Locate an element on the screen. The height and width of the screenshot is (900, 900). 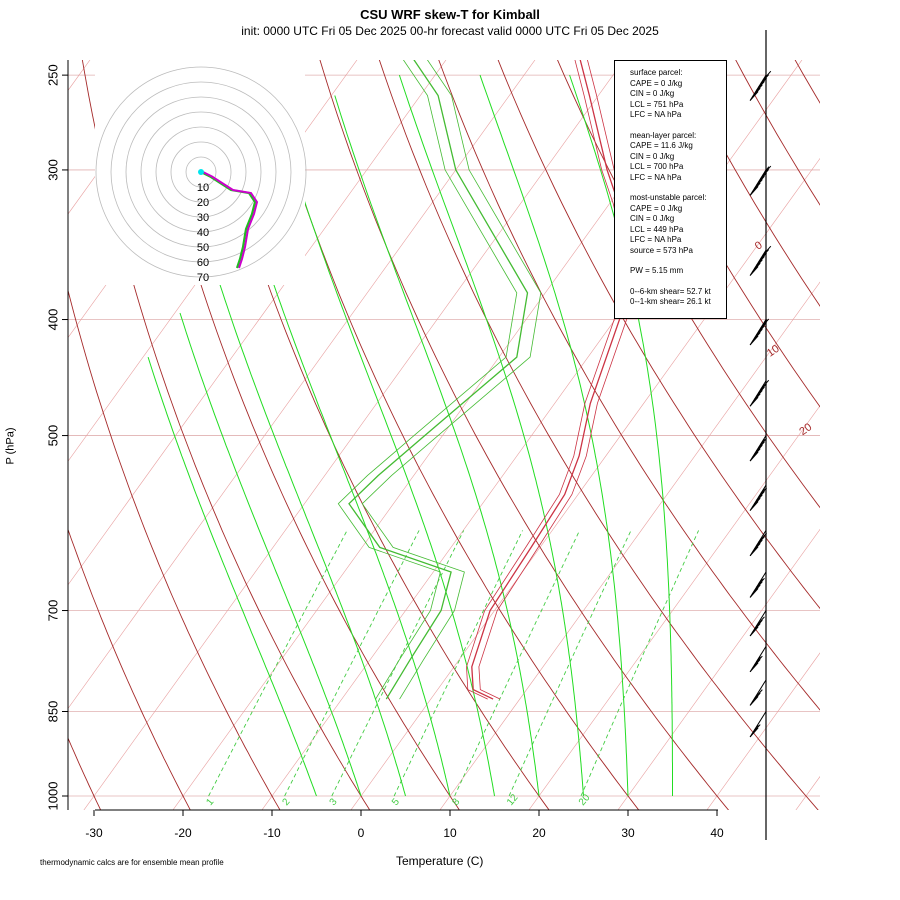
y-tick-label: 500 is located at coordinates (52, 436).